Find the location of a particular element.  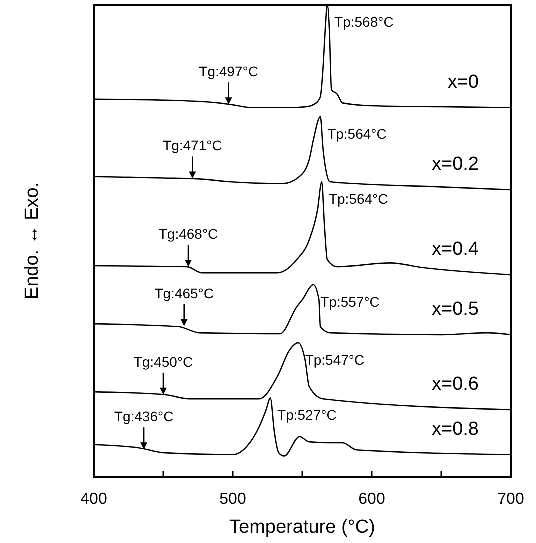

annotation: Tg:497°C is located at coordinates (228, 72).